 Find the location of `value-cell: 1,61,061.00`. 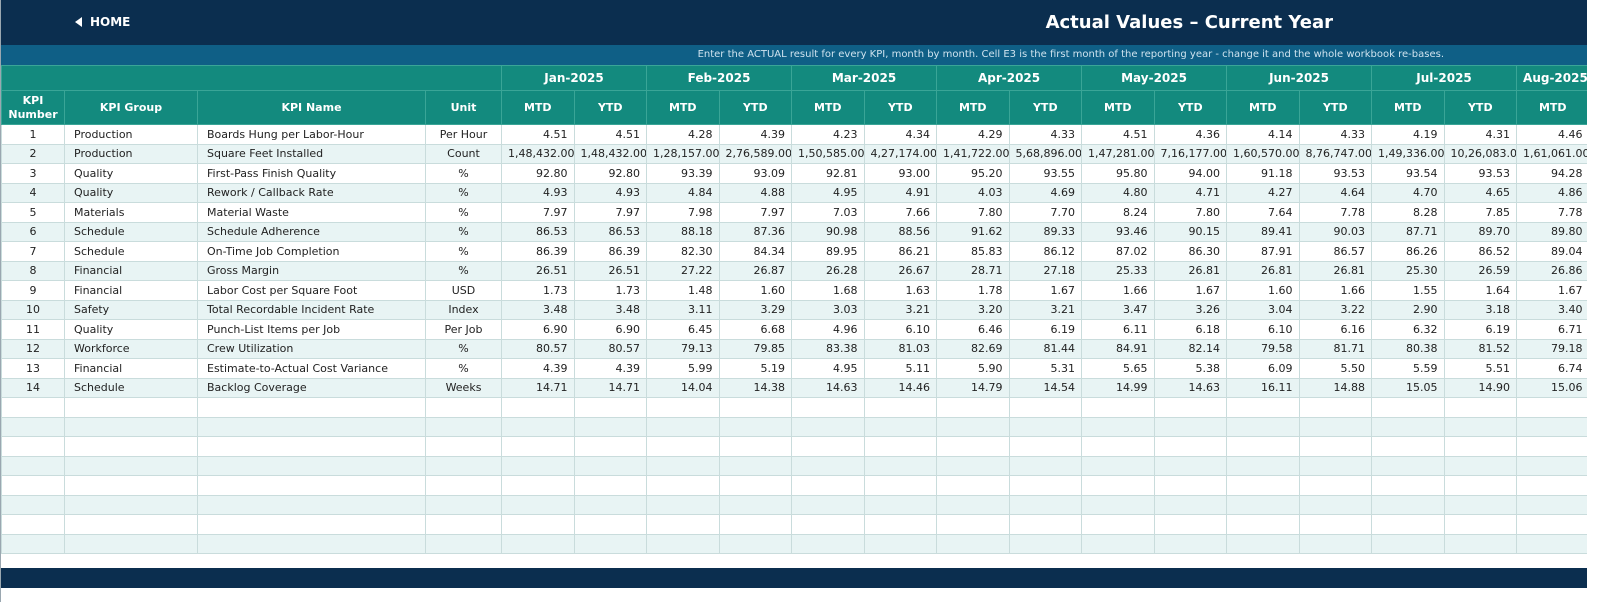

value-cell: 1,61,061.00 is located at coordinates (1551, 153).